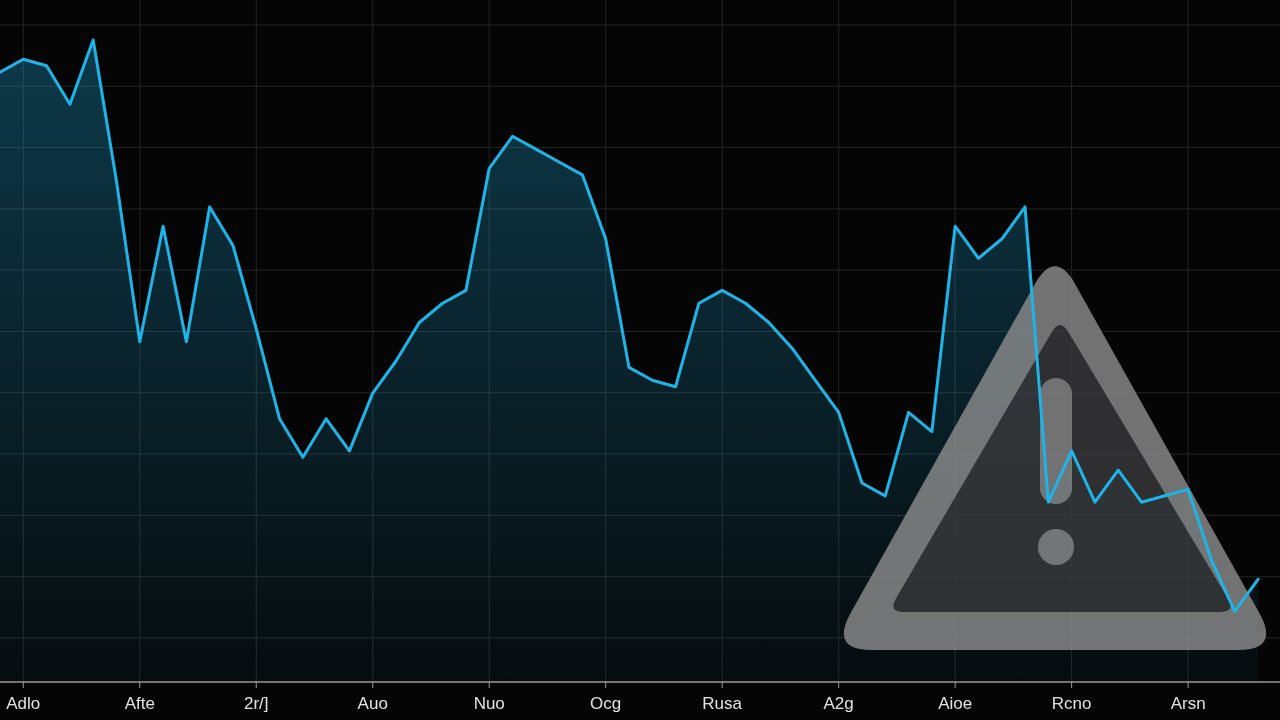 This screenshot has width=1280, height=720. I want to click on x-tick-label: A2g, so click(838, 703).